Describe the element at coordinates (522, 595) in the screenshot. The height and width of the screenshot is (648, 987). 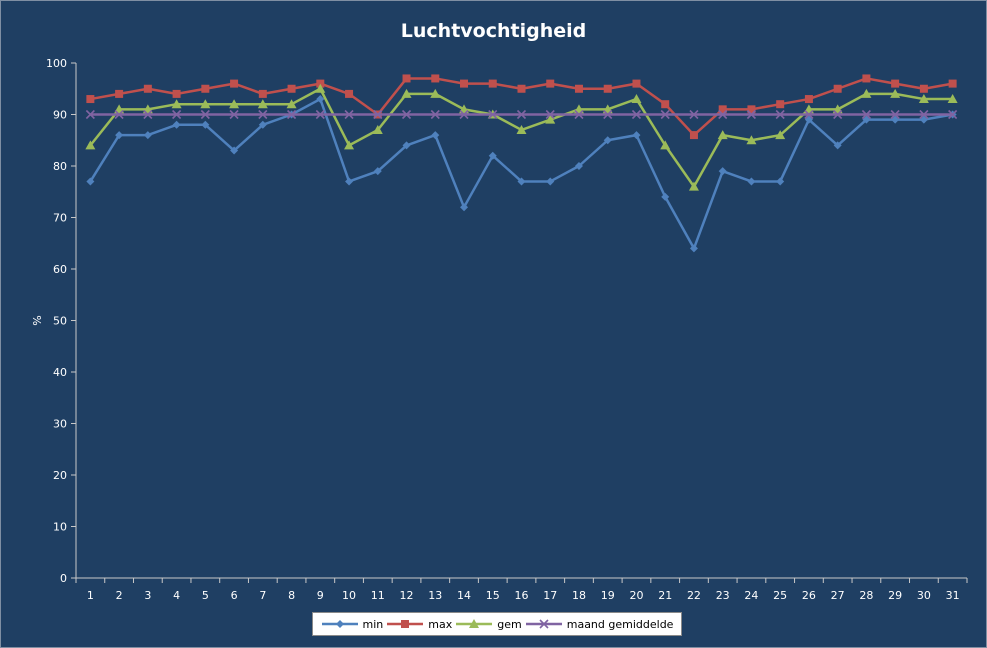
I see `x-tick-label: 16` at that location.